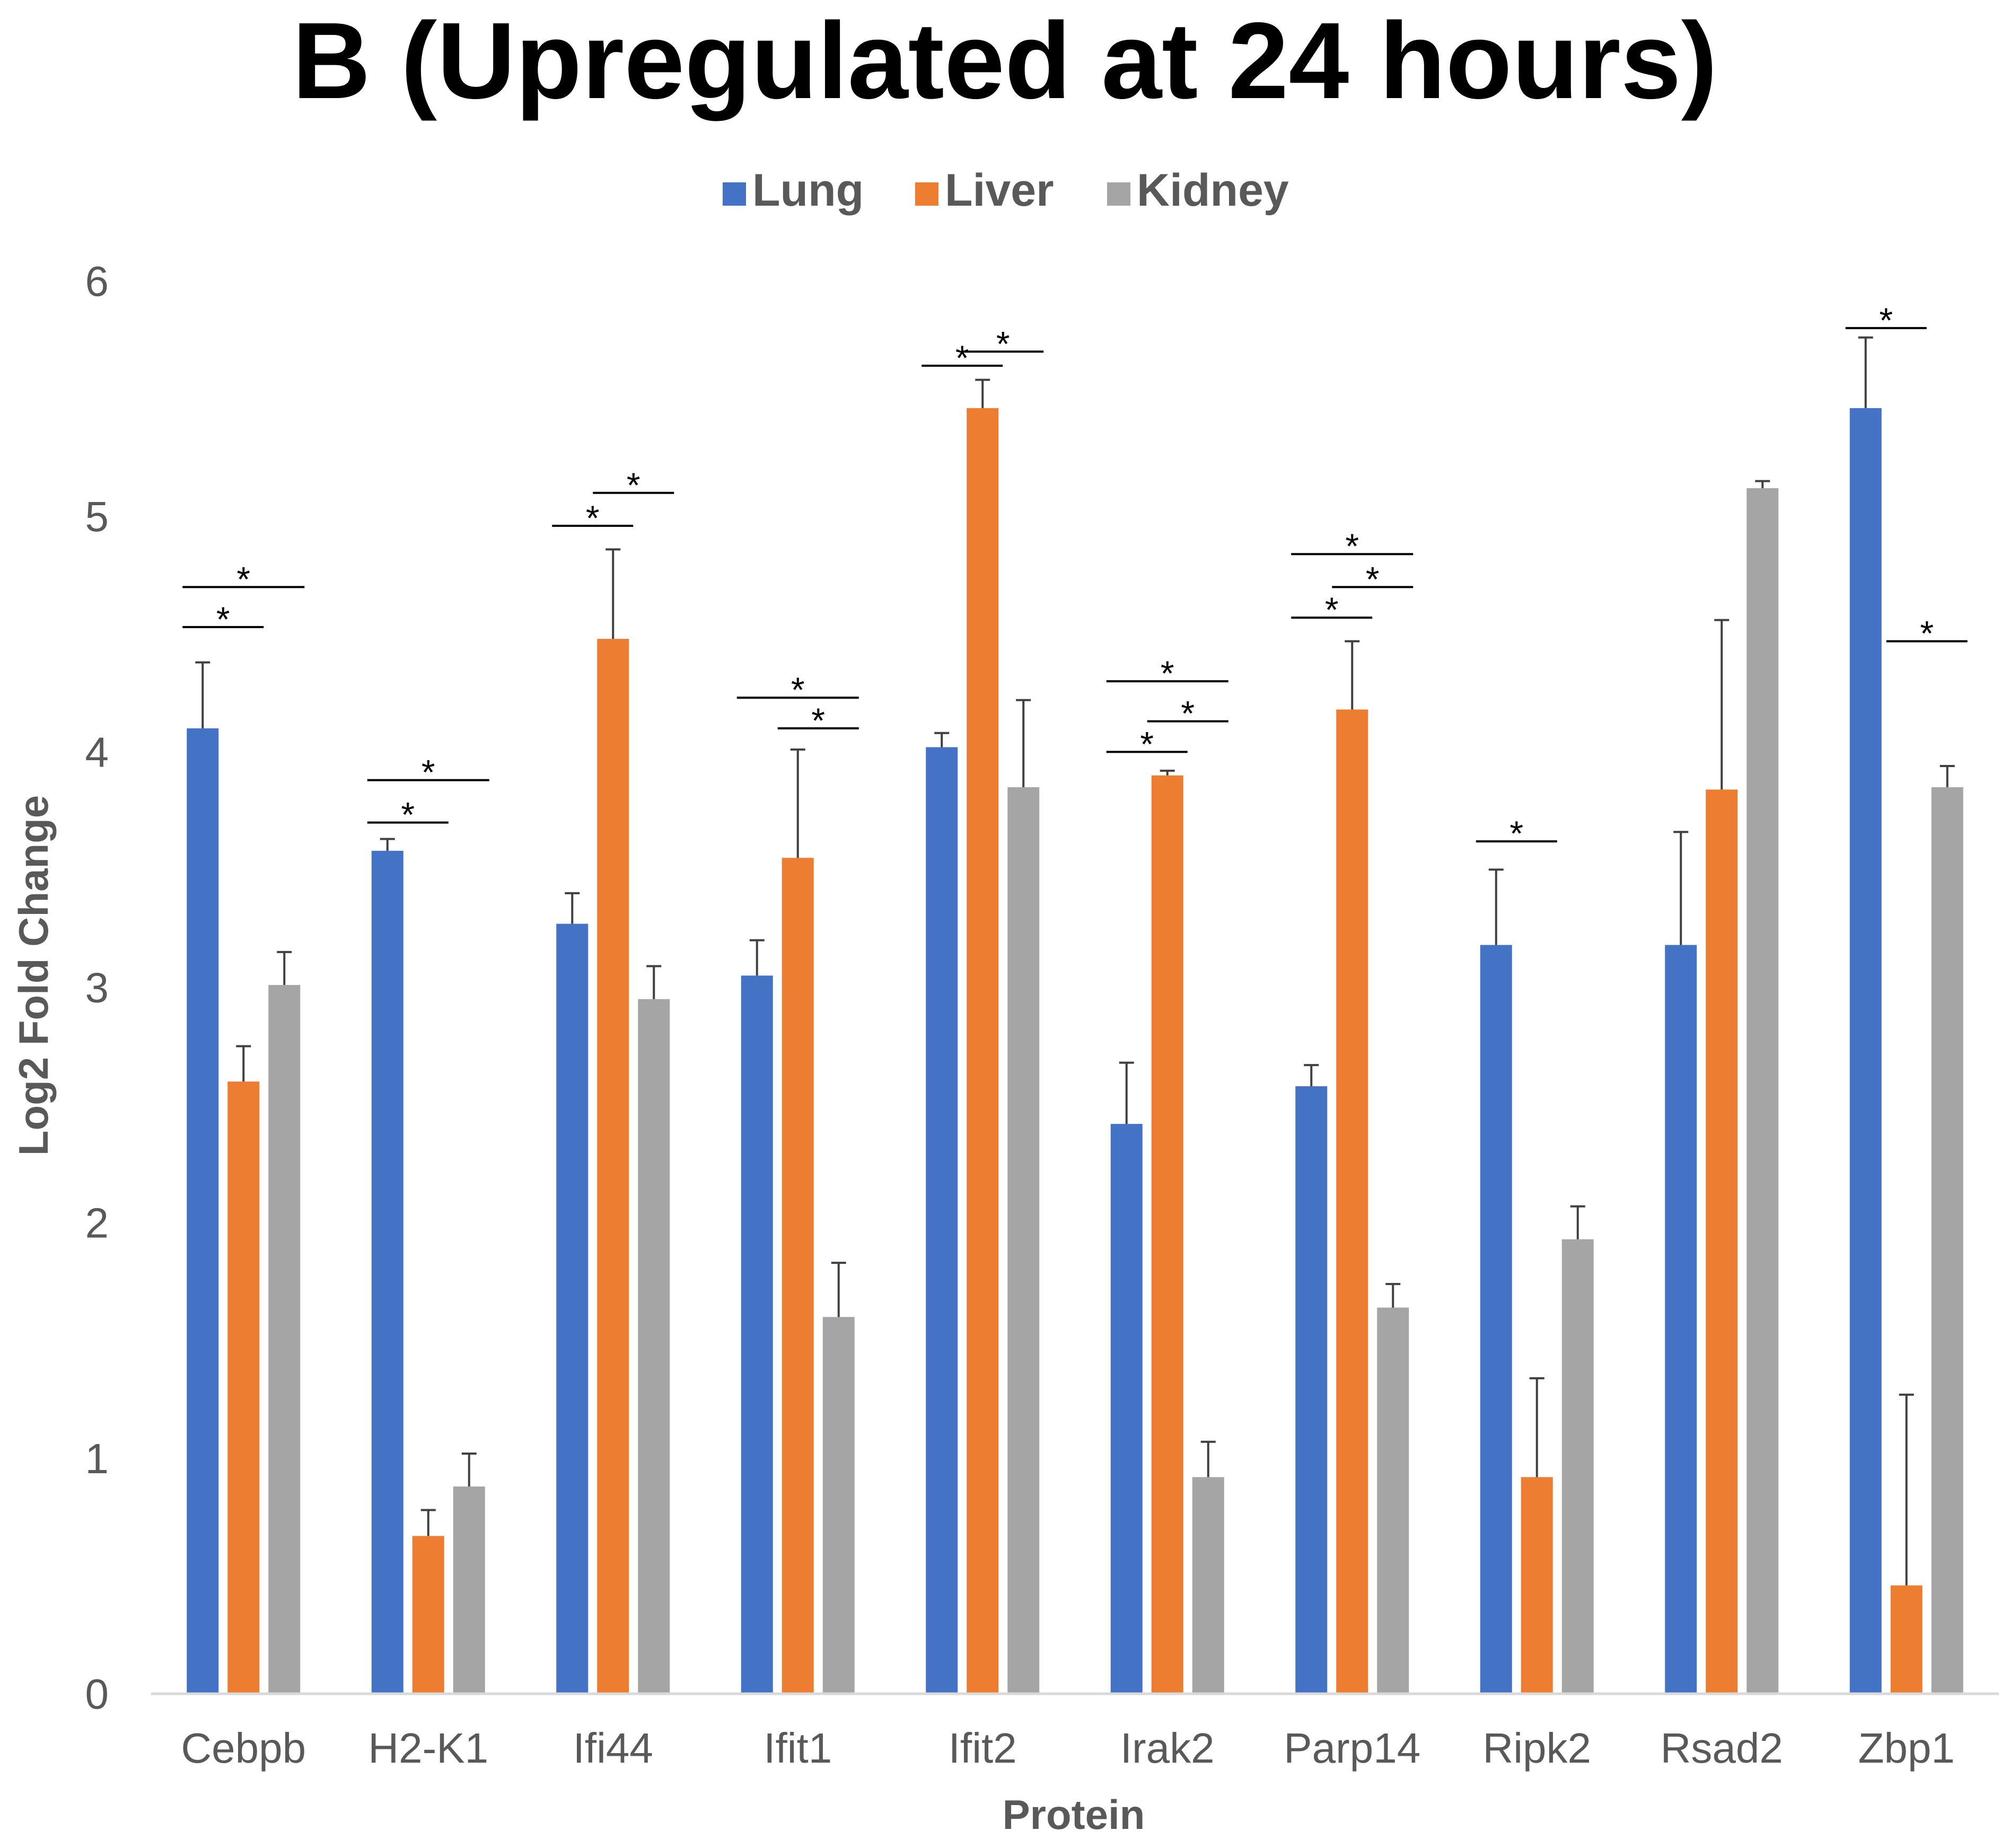  Describe the element at coordinates (1023, 1241) in the screenshot. I see `bar-kidney-ifit2` at that location.